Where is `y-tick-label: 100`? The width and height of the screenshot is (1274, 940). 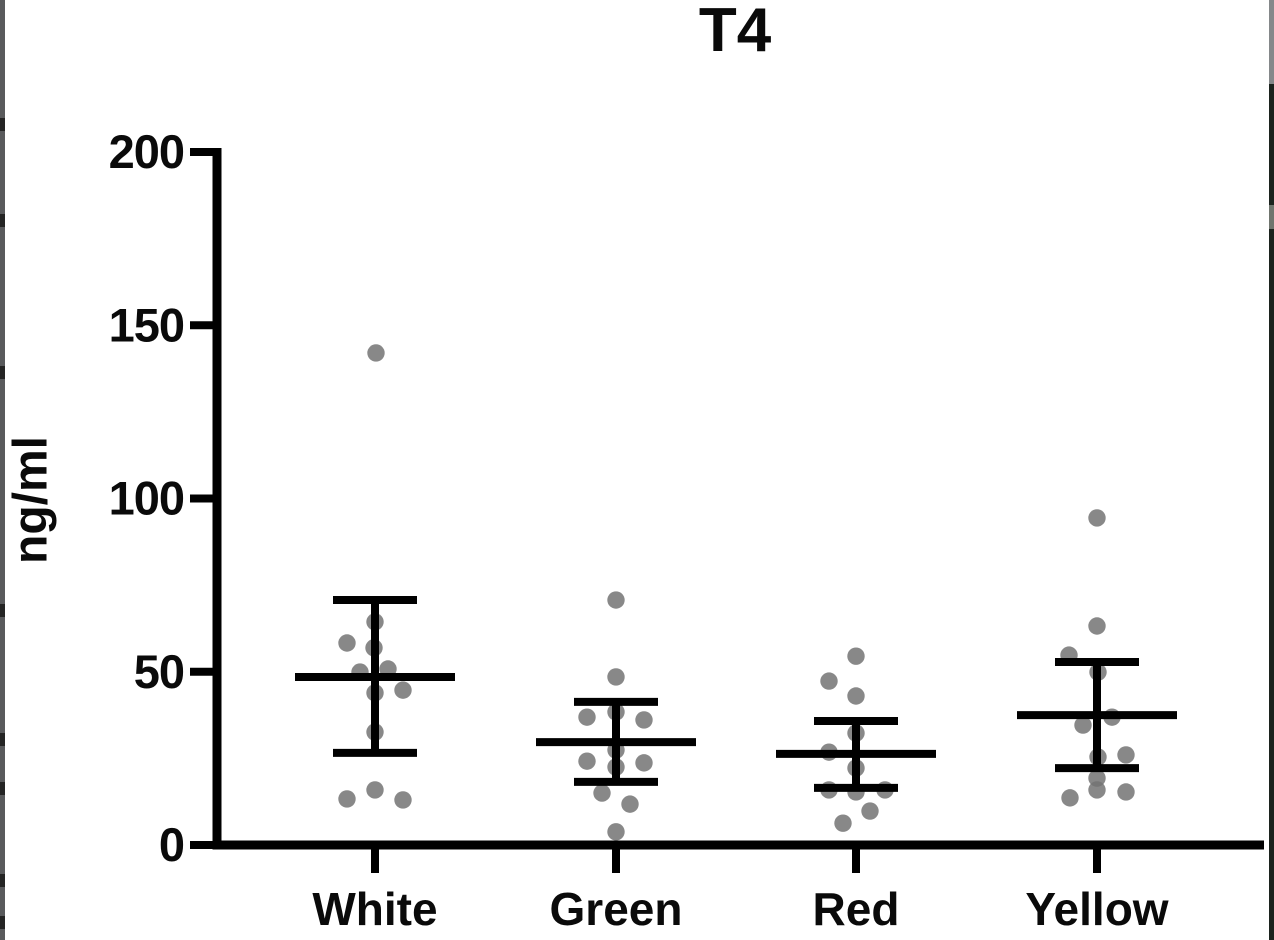 y-tick-label: 100 is located at coordinates (146, 498).